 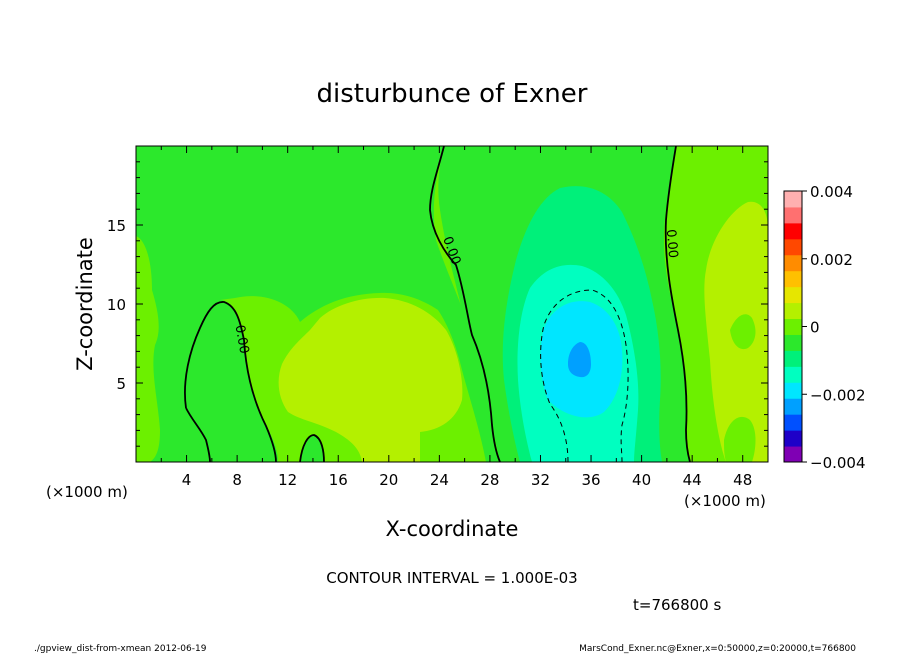 What do you see at coordinates (677, 304) in the screenshot?
I see `zero-contour-right` at bounding box center [677, 304].